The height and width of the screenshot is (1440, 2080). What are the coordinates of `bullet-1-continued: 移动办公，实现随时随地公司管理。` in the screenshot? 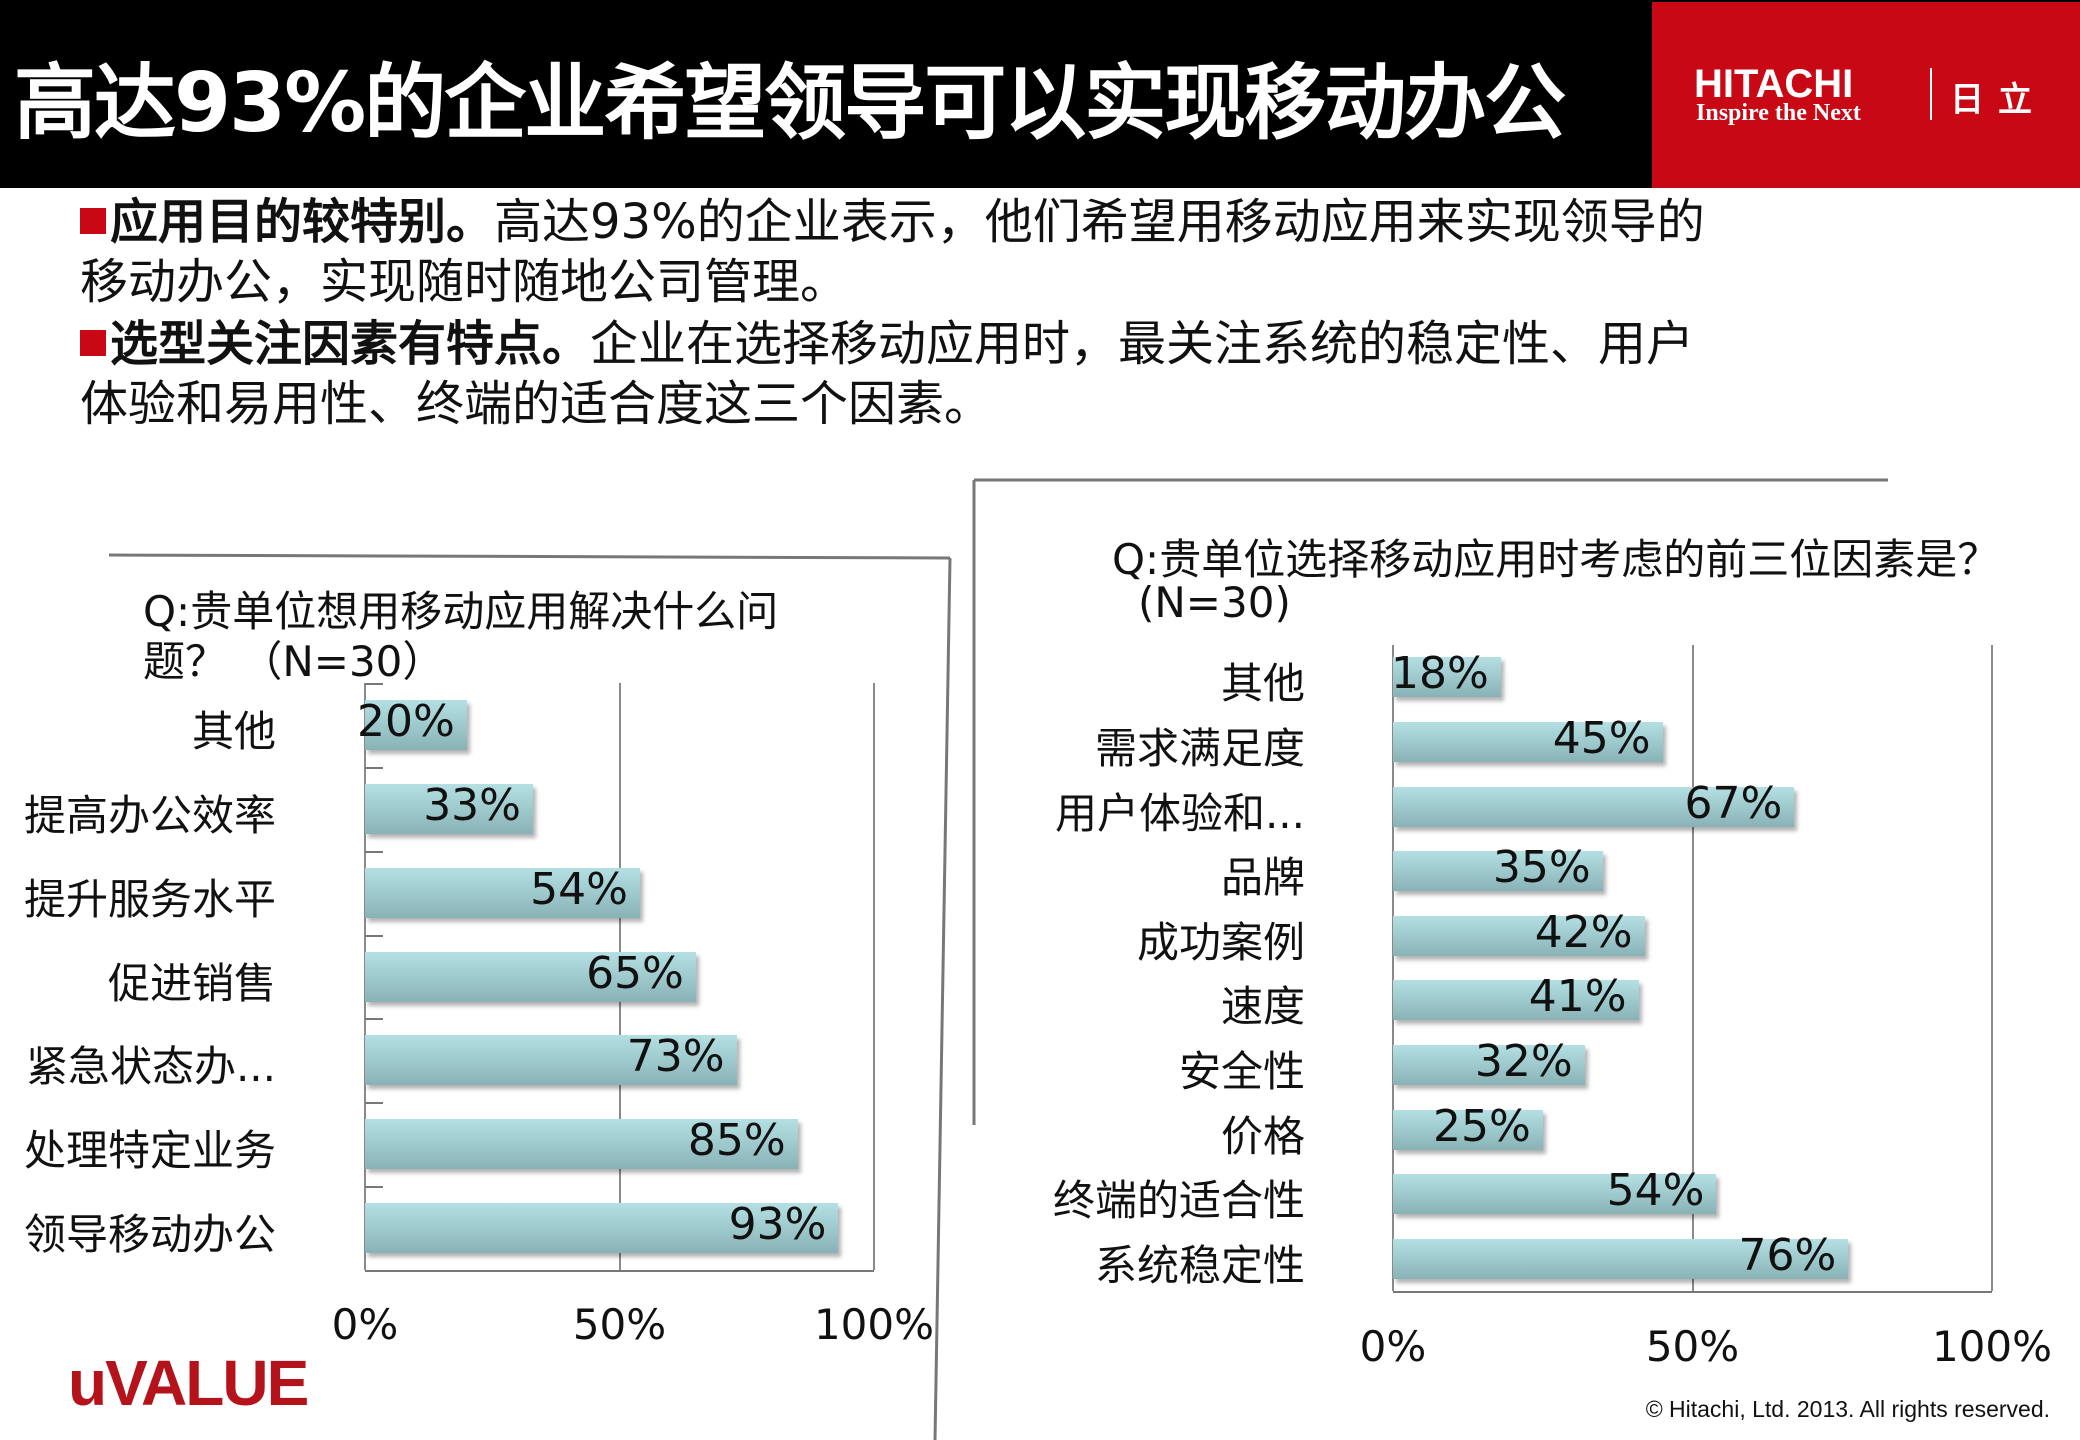 It's located at (464, 282).